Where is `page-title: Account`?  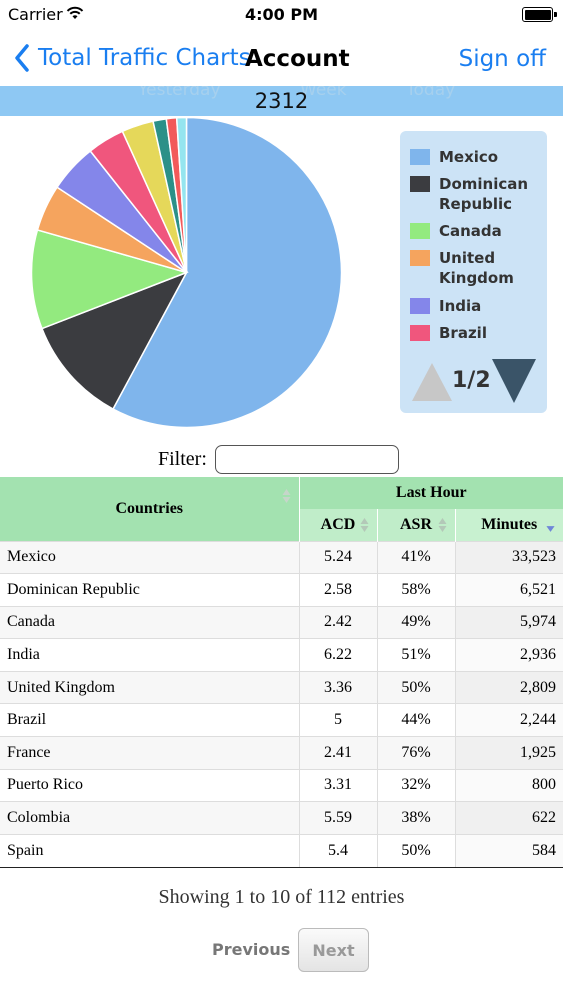
page-title: Account is located at coordinates (297, 59).